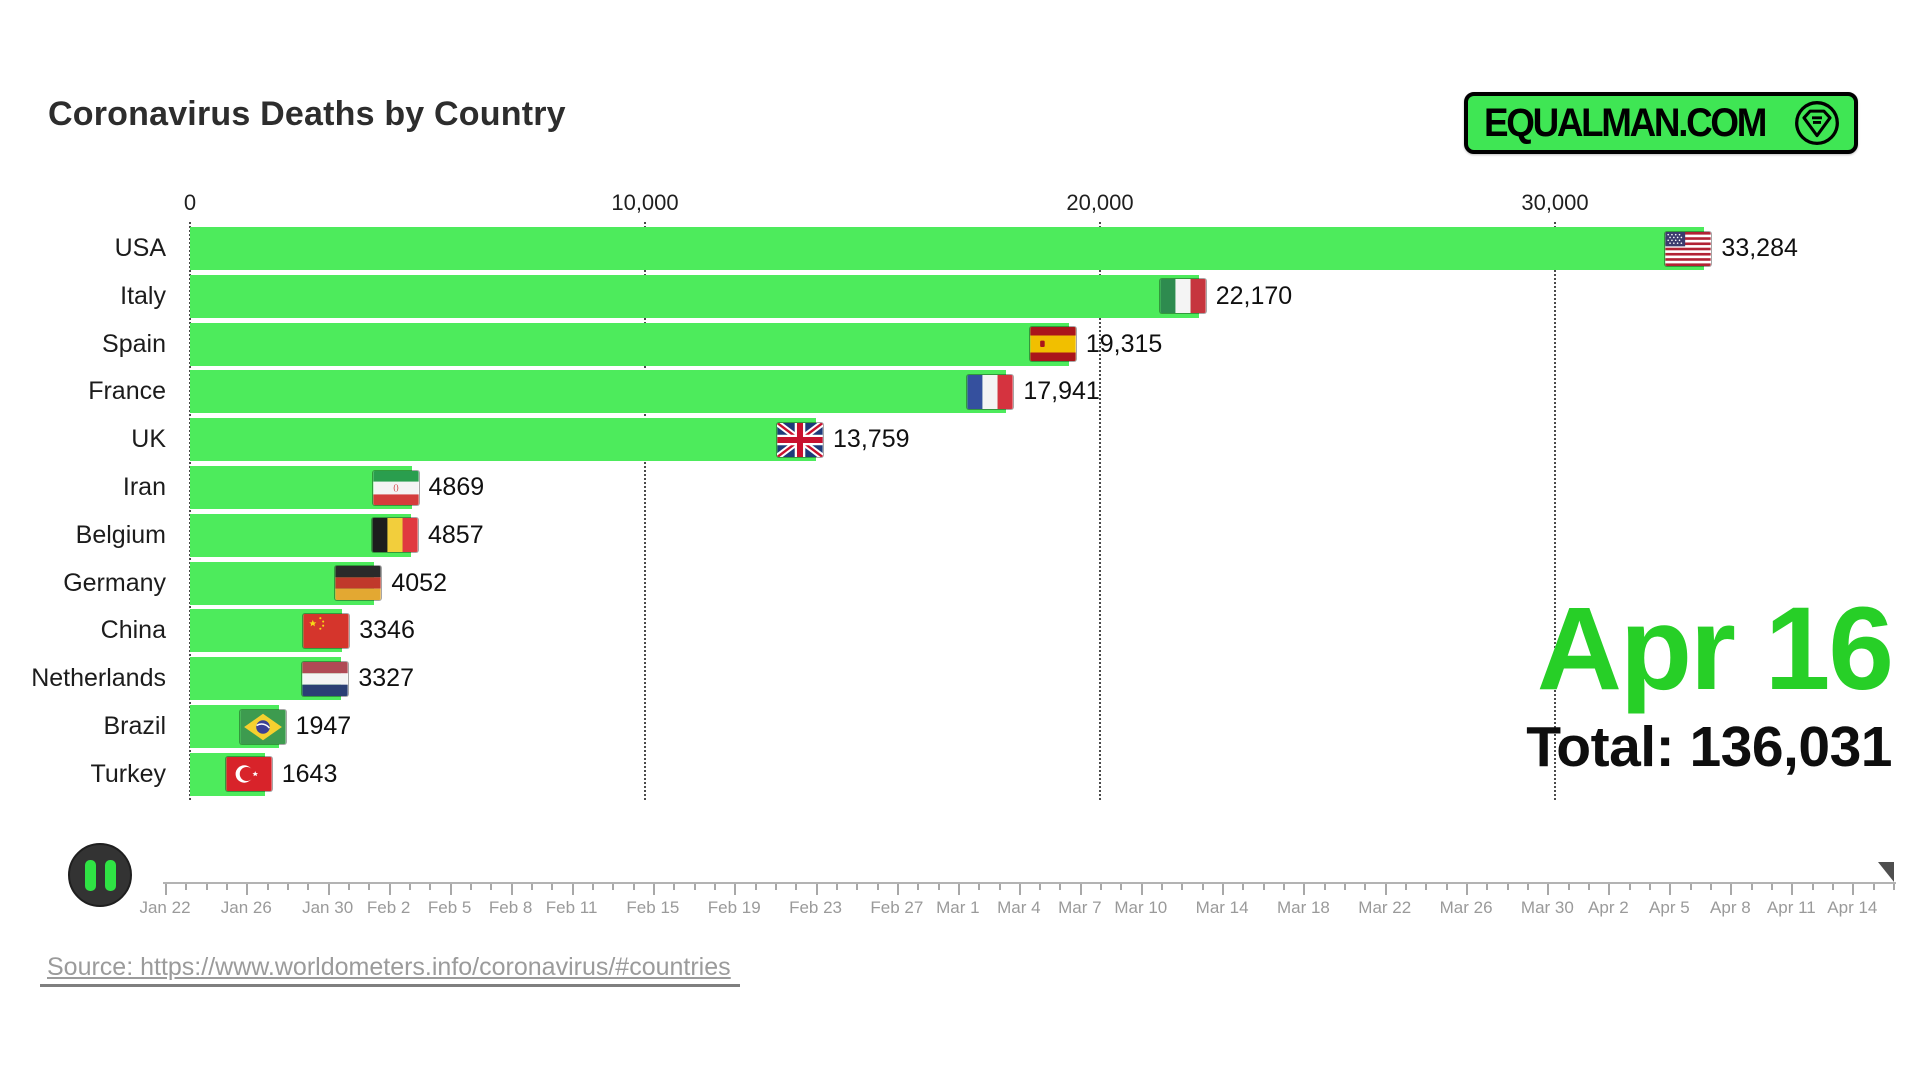 The height and width of the screenshot is (1080, 1920). Describe the element at coordinates (165, 907) in the screenshot. I see `timeline-date-label: Jan 22` at that location.